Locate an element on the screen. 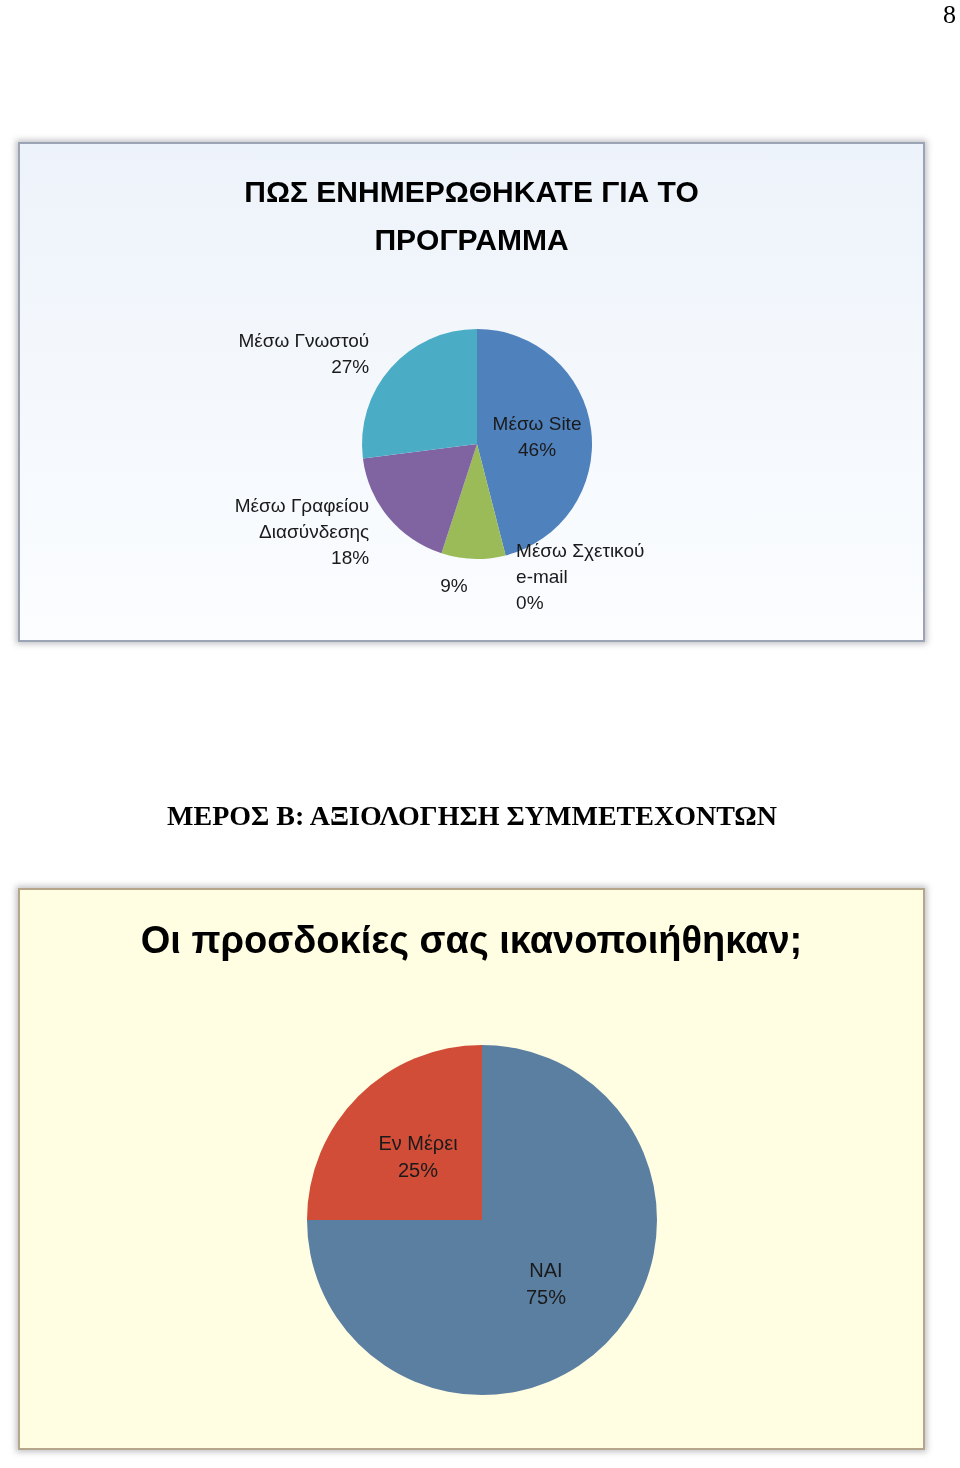  data-label: 27% is located at coordinates (350, 366).